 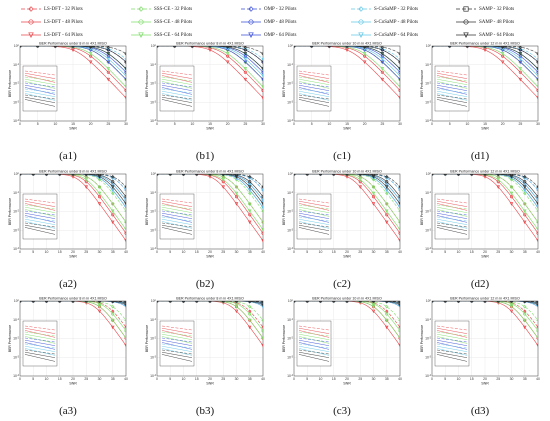 I want to click on x-tick-label: 5, so click(x=170, y=252).